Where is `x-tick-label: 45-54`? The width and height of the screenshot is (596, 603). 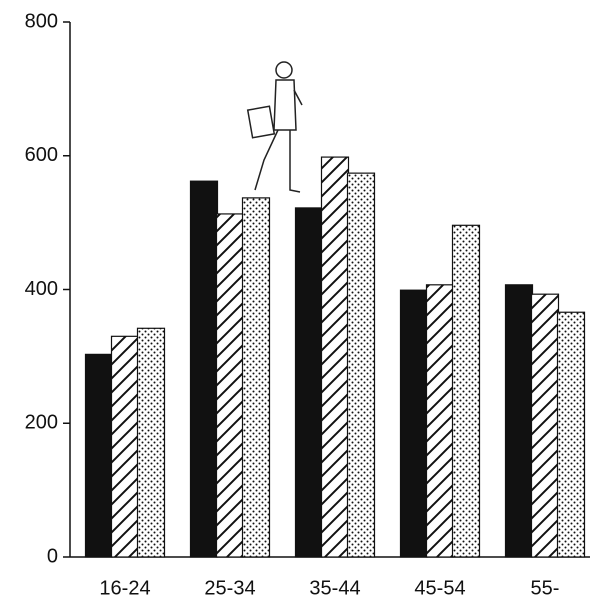
x-tick-label: 45-54 is located at coordinates (439, 588).